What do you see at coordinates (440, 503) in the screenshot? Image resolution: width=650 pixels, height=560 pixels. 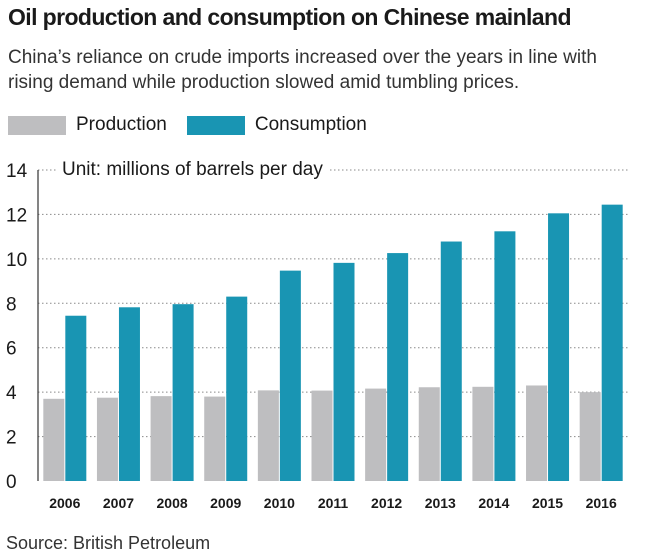 I see `x-tick-label: 2013` at bounding box center [440, 503].